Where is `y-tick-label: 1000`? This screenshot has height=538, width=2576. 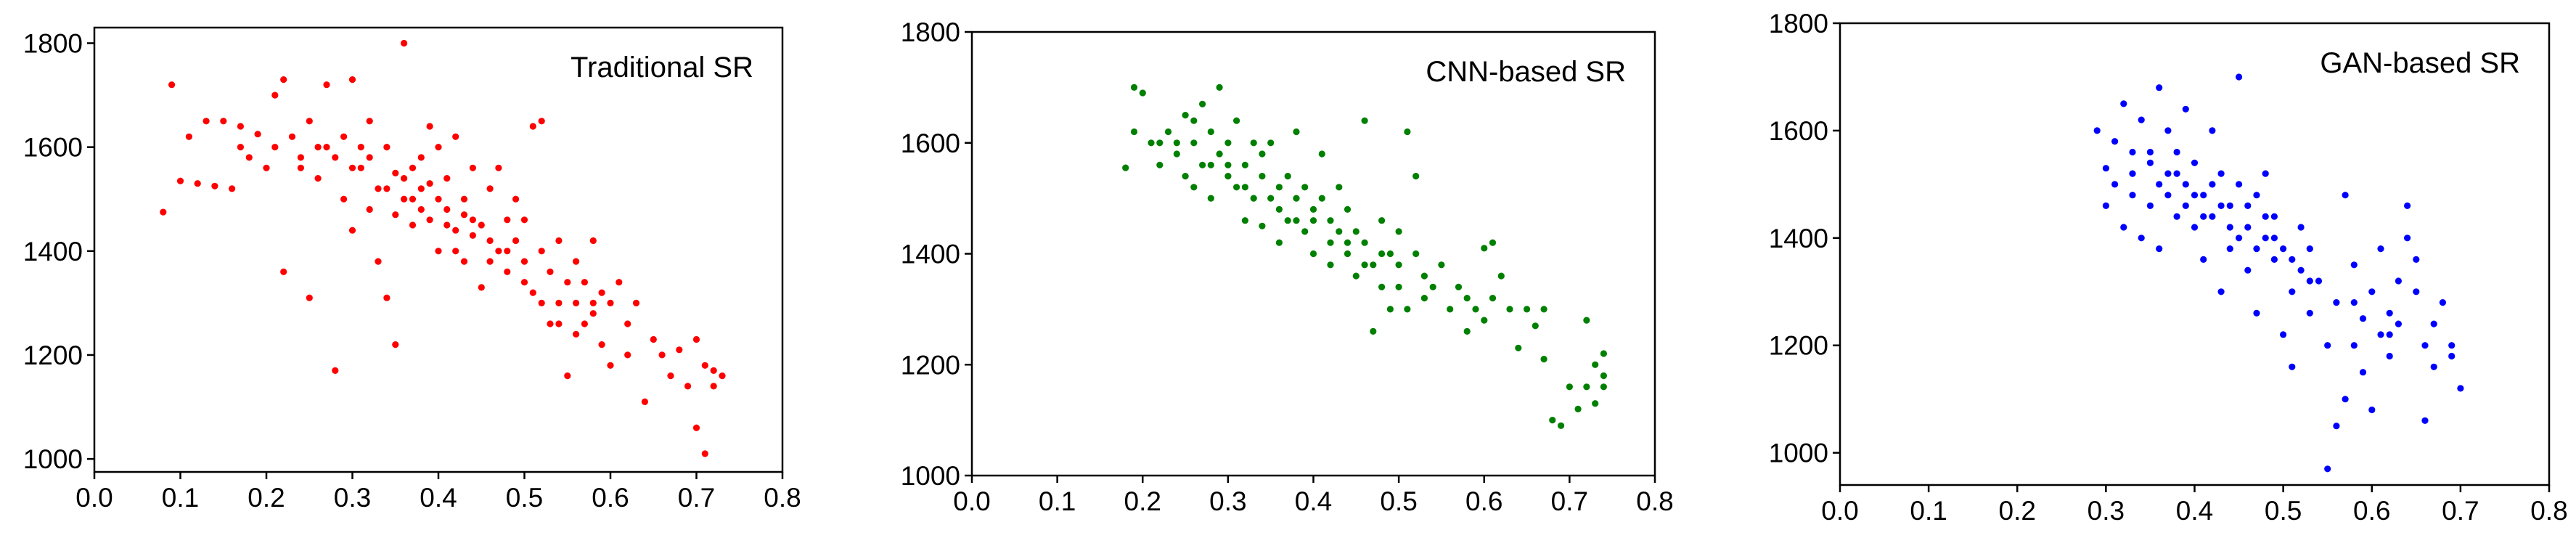 y-tick-label: 1000 is located at coordinates (53, 459).